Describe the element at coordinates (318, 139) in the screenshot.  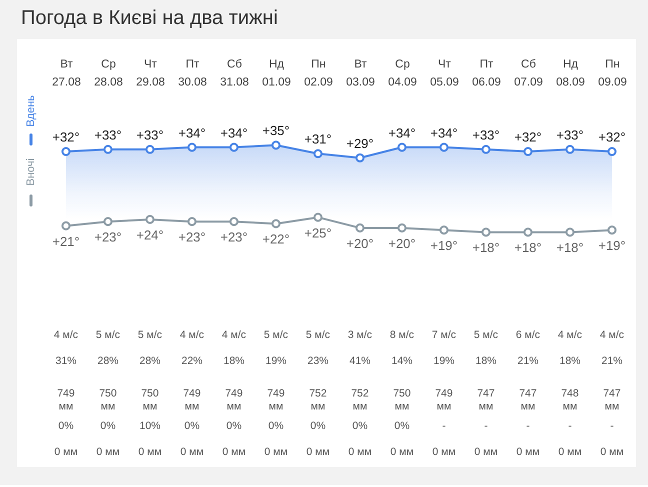
I see `data-label: +31°` at that location.